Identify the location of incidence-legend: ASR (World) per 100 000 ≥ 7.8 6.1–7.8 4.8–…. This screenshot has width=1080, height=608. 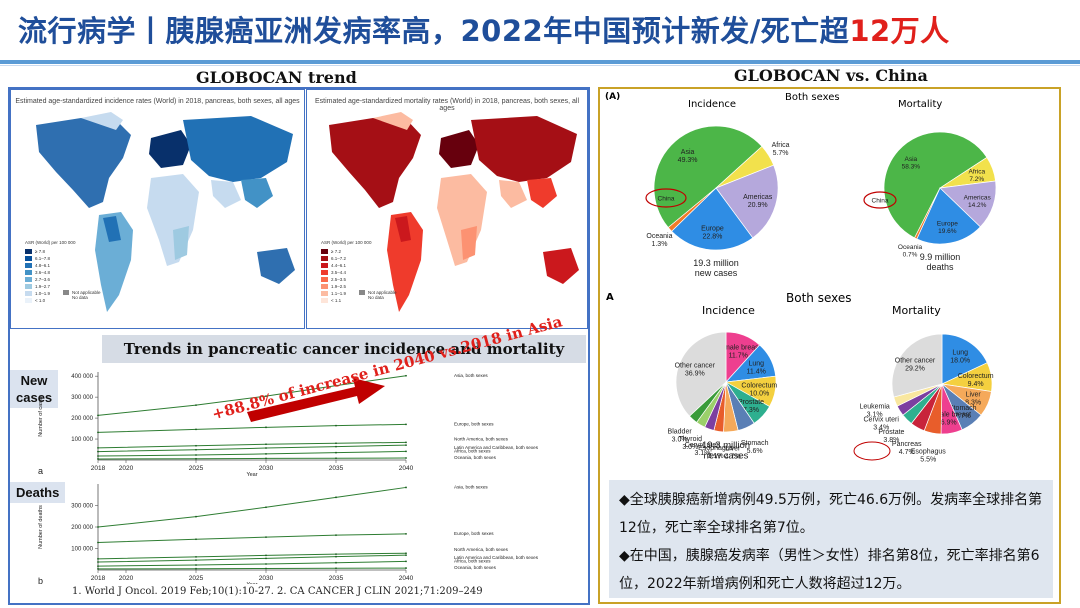
(50, 272).